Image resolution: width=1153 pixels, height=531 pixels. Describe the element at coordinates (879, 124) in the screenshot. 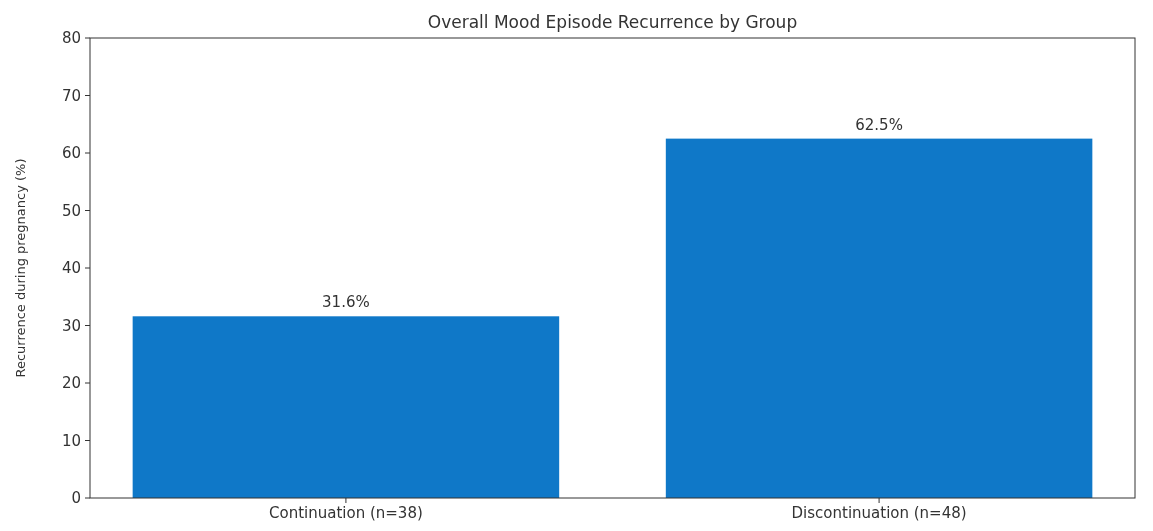

I see `data-label: 62.5%` at that location.